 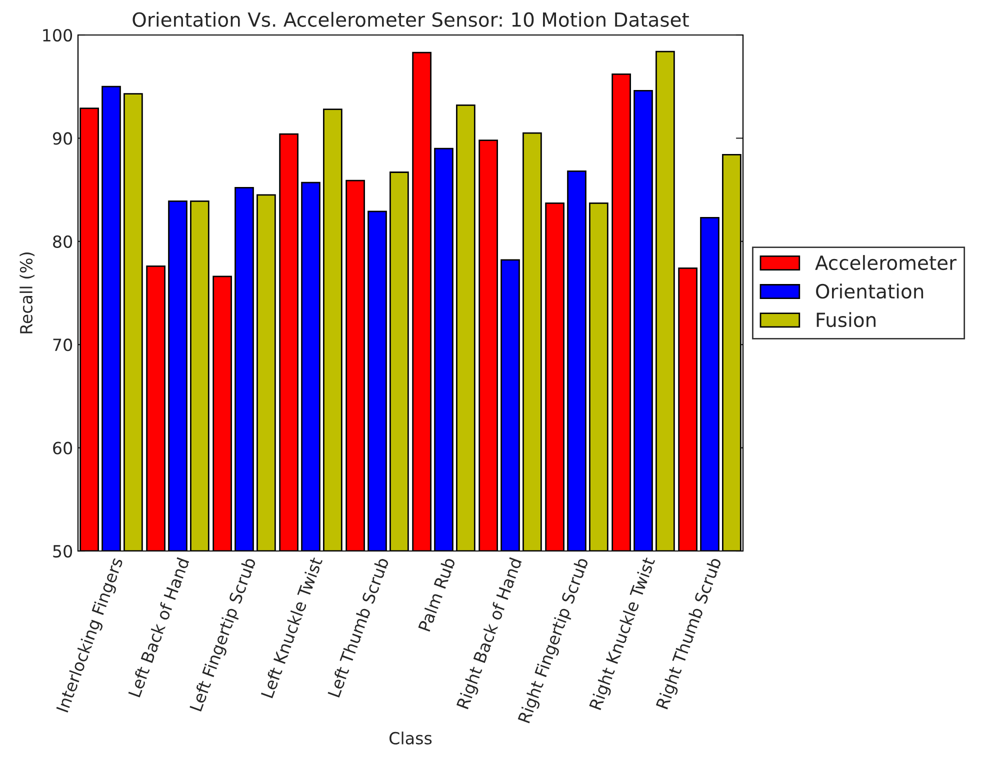 What do you see at coordinates (870, 291) in the screenshot?
I see `legend-label: Orientation` at bounding box center [870, 291].